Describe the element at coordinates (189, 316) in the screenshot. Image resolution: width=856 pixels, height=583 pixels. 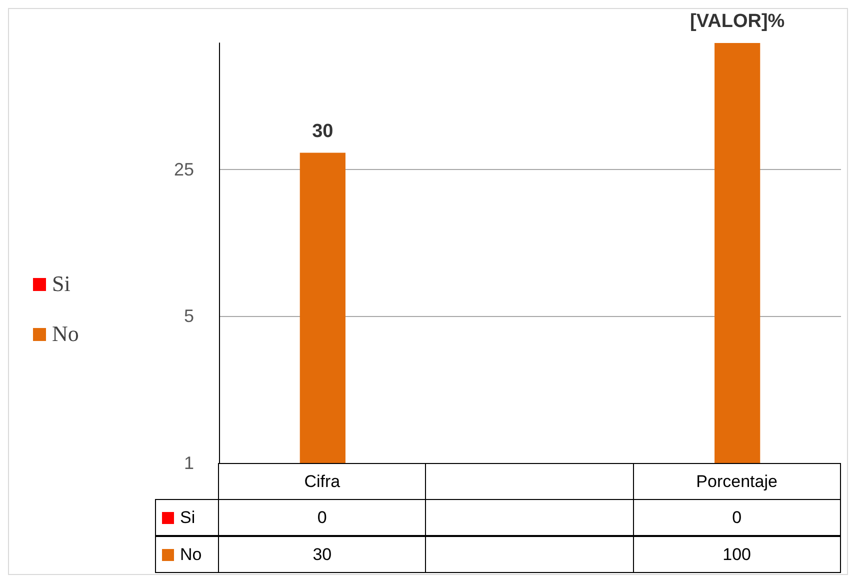
I see `y-tick-label: 5` at that location.